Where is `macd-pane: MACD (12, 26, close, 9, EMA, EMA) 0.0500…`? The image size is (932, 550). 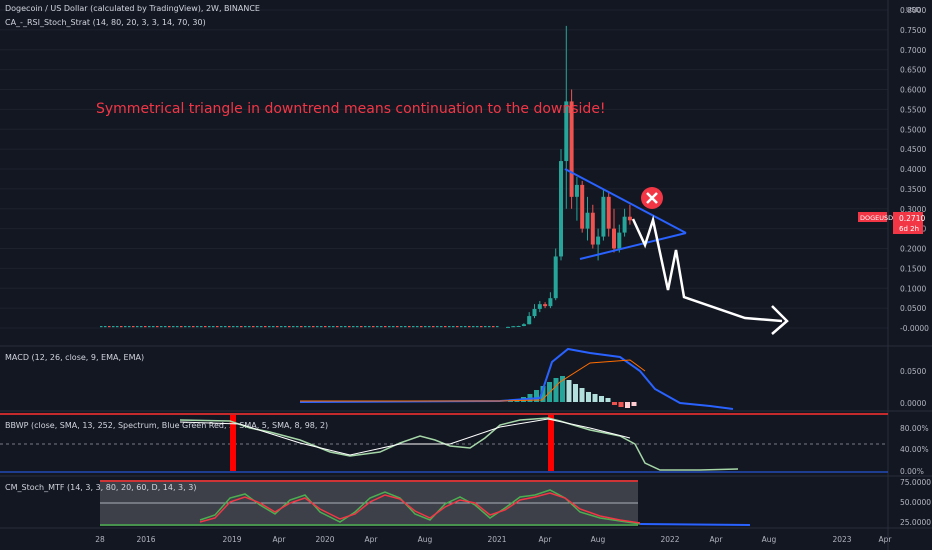 macd-pane: MACD (12, 26, close, 9, EMA, EMA) 0.0500… is located at coordinates (465, 378).